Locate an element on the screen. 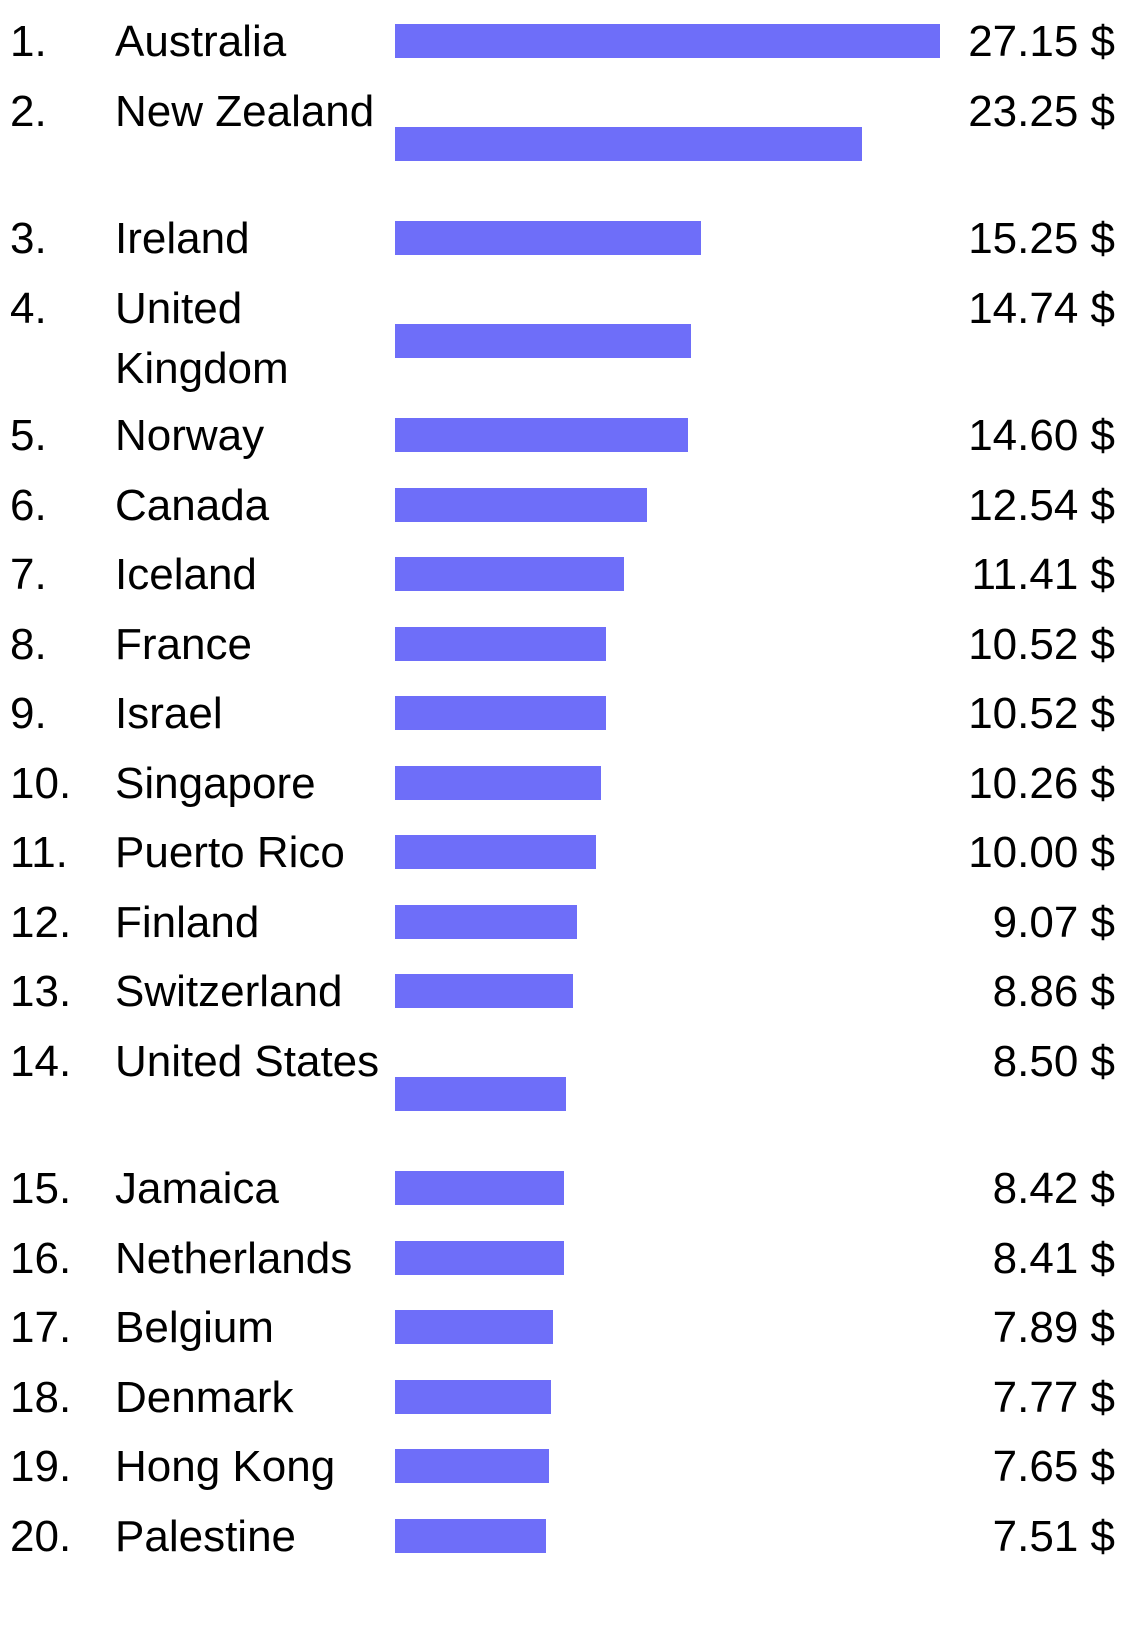 The image size is (1125, 1634). country-label: Denmark is located at coordinates (204, 1397).